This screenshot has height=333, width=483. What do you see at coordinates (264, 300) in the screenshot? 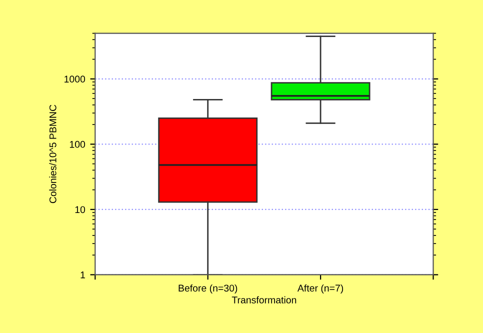
I see `x-axis-title: Transformation` at bounding box center [264, 300].